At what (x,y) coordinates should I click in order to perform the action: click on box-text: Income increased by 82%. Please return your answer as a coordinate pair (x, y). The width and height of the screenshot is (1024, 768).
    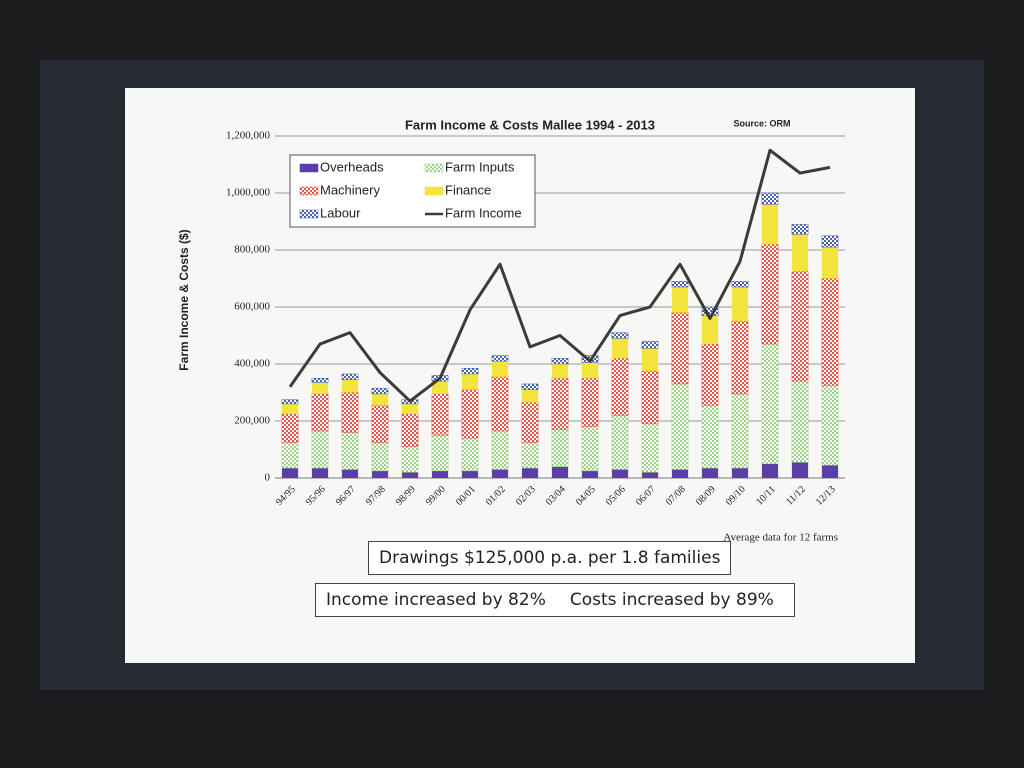
    Looking at the image, I should click on (436, 600).